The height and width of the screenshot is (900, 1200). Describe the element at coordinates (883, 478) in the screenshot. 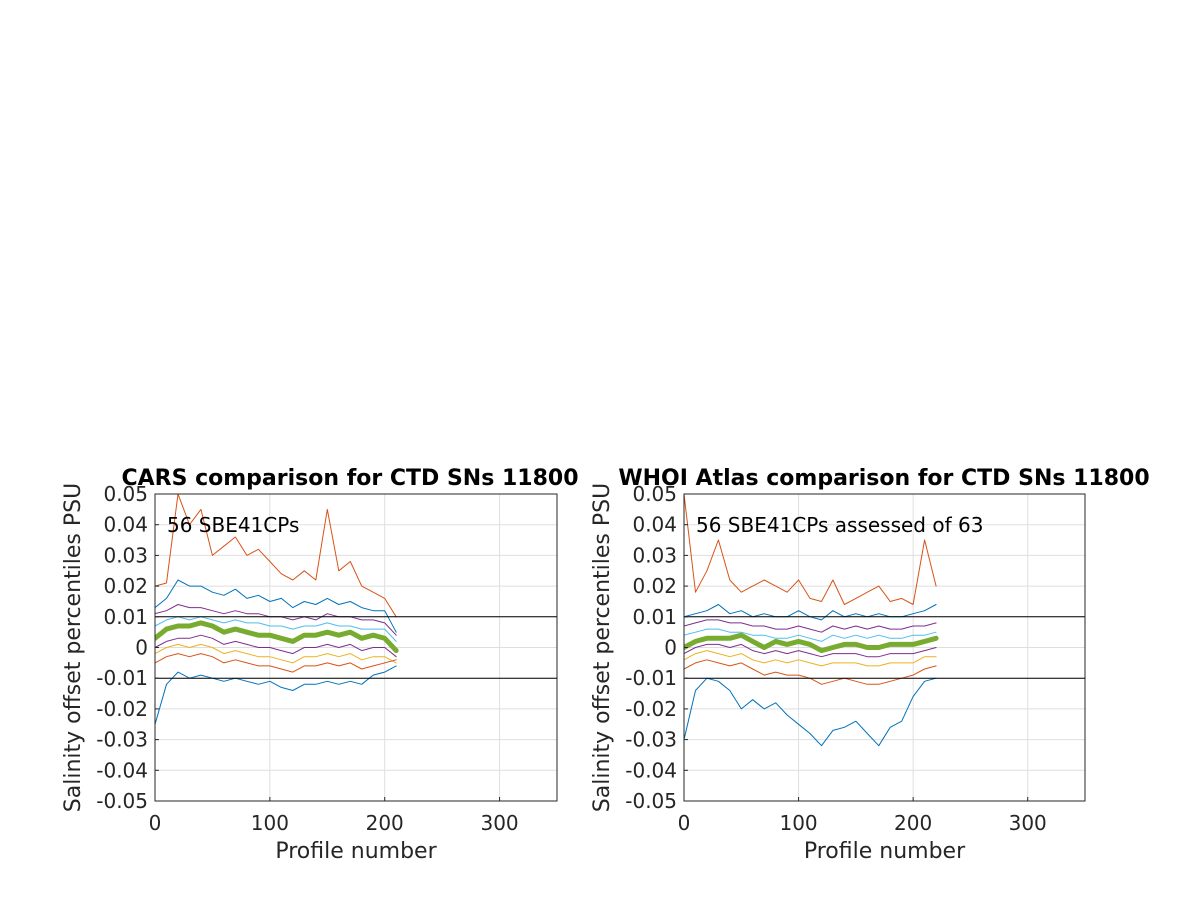

I see `chart-title: WHOI Atlas comparison for CTD SNs 11800` at that location.